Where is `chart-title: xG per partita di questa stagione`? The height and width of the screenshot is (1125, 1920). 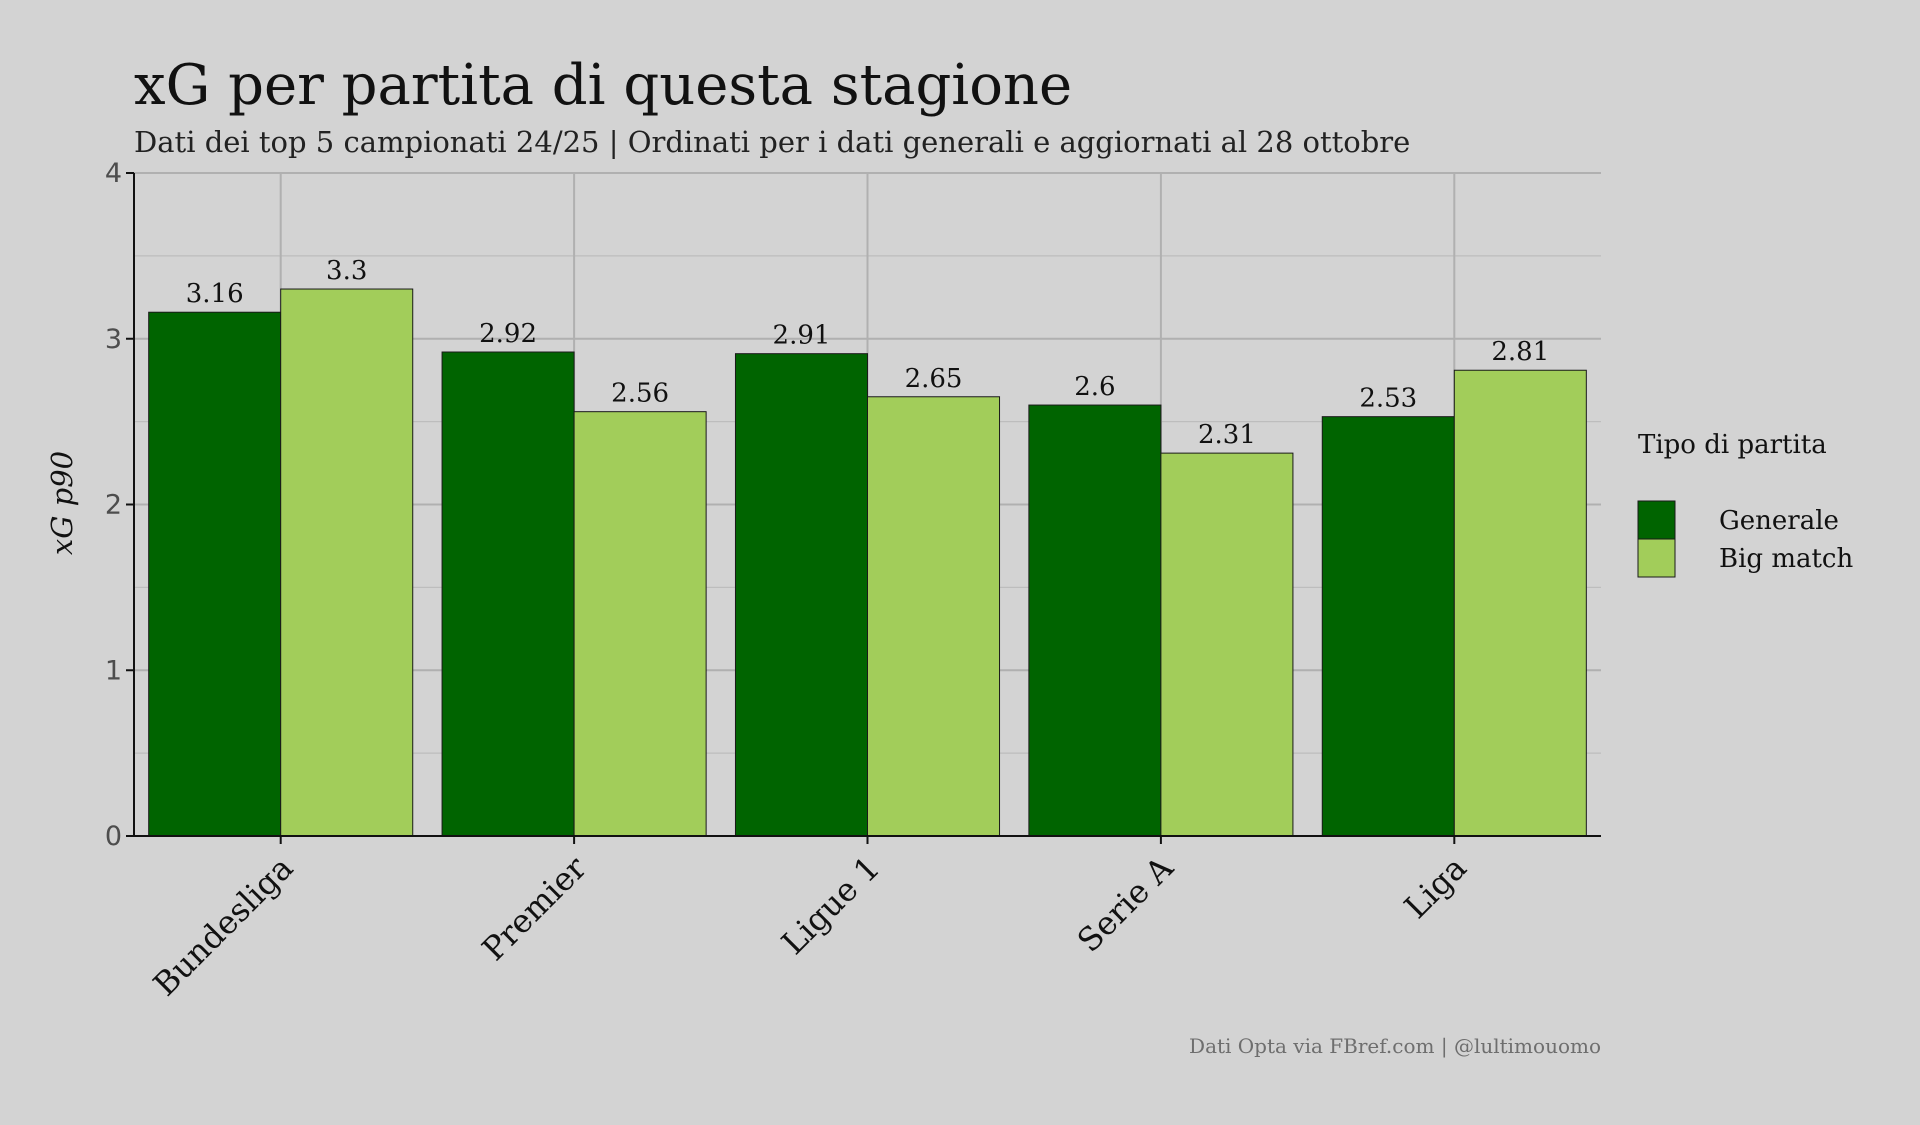 chart-title: xG per partita di questa stagione is located at coordinates (603, 85).